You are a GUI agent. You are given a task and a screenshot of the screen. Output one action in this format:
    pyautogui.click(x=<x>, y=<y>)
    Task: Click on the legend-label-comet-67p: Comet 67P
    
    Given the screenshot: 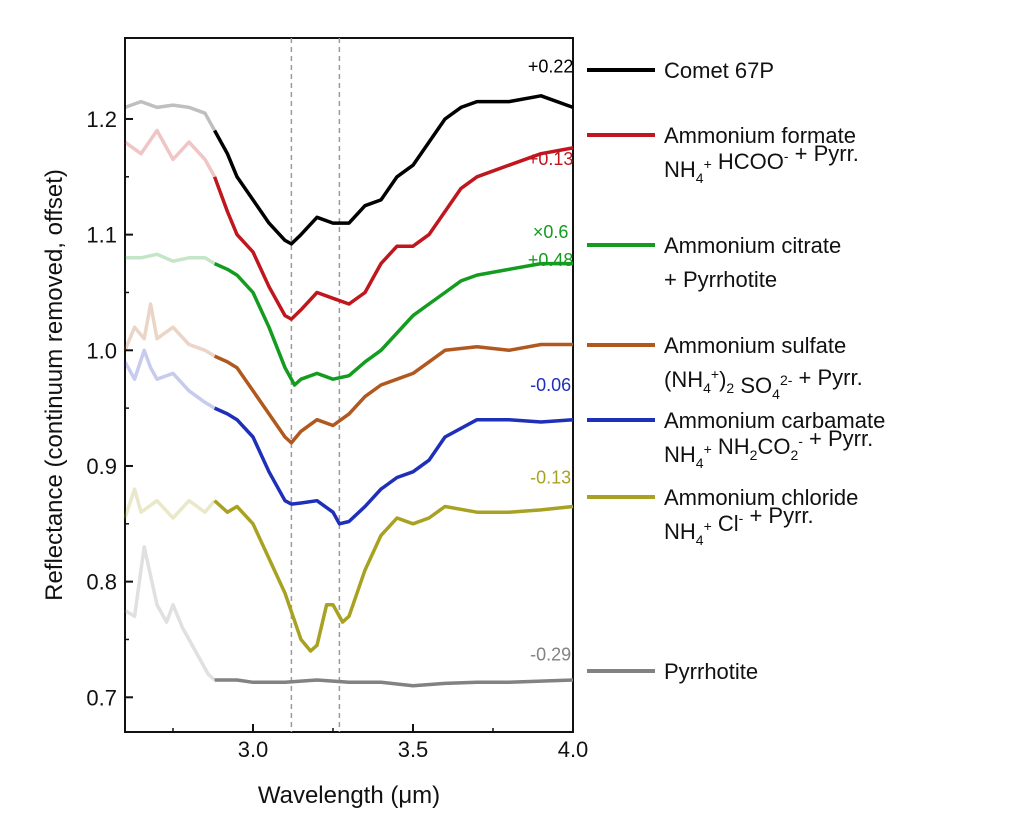 What is the action you would take?
    pyautogui.click(x=719, y=70)
    